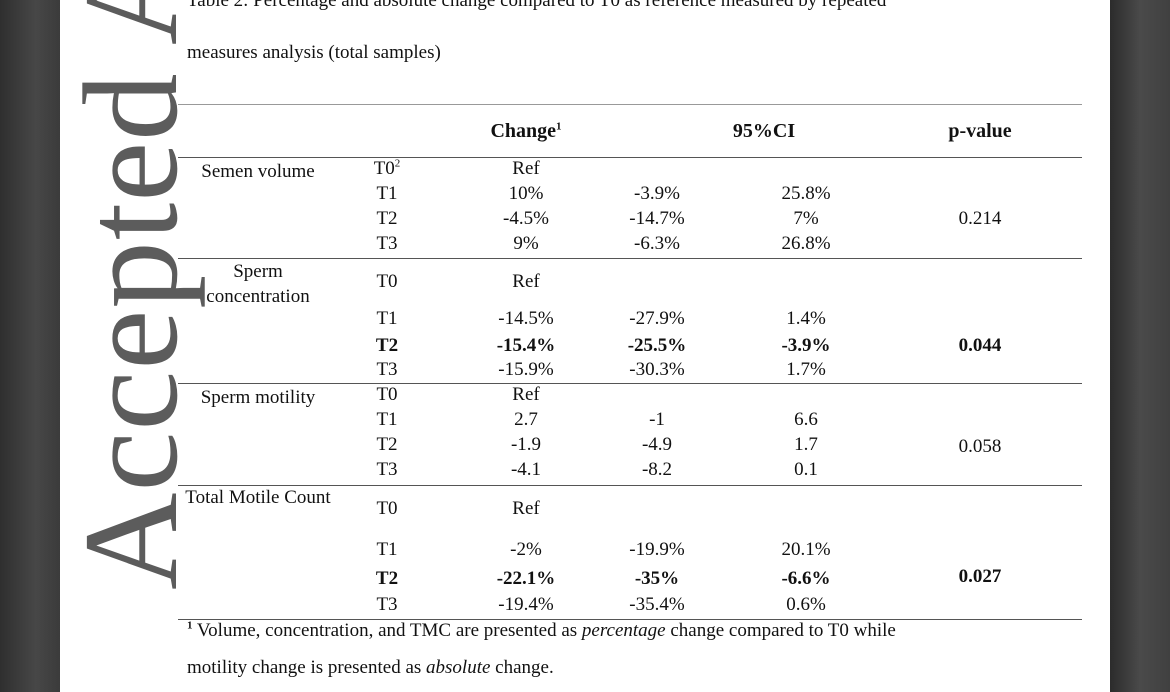 The width and height of the screenshot is (1170, 692). What do you see at coordinates (980, 576) in the screenshot?
I see `p-value: 0.027` at bounding box center [980, 576].